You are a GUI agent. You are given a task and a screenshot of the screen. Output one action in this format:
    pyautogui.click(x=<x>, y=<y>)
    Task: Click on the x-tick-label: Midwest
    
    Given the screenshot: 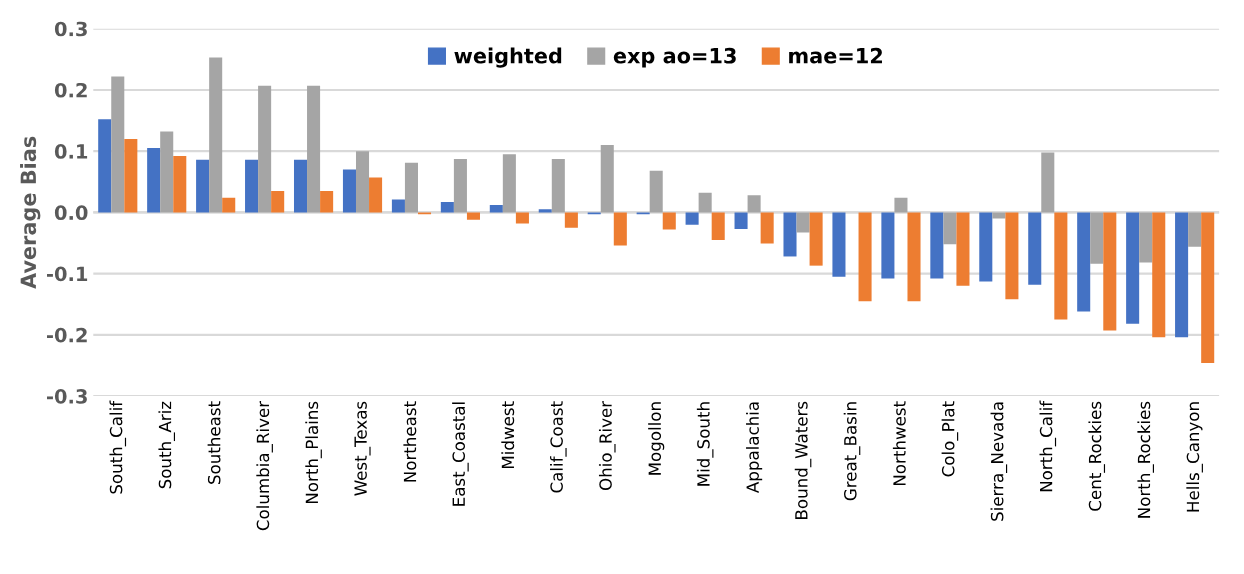 What is the action you would take?
    pyautogui.click(x=508, y=434)
    